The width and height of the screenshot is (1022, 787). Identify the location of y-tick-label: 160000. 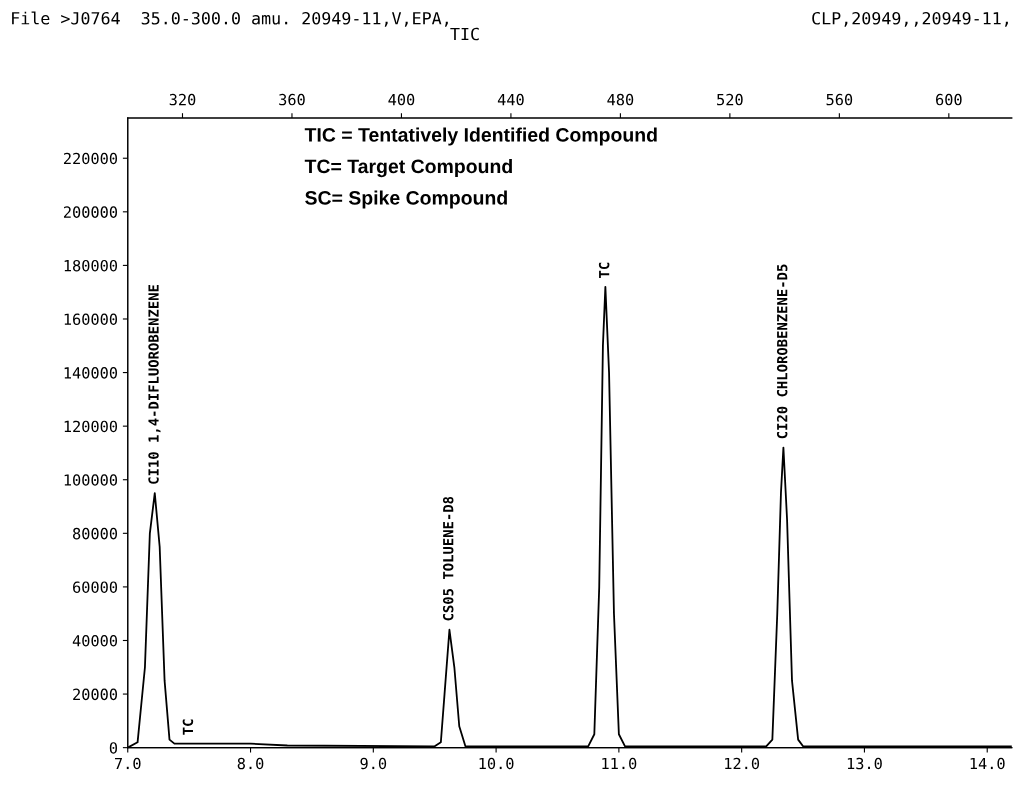
(91, 319).